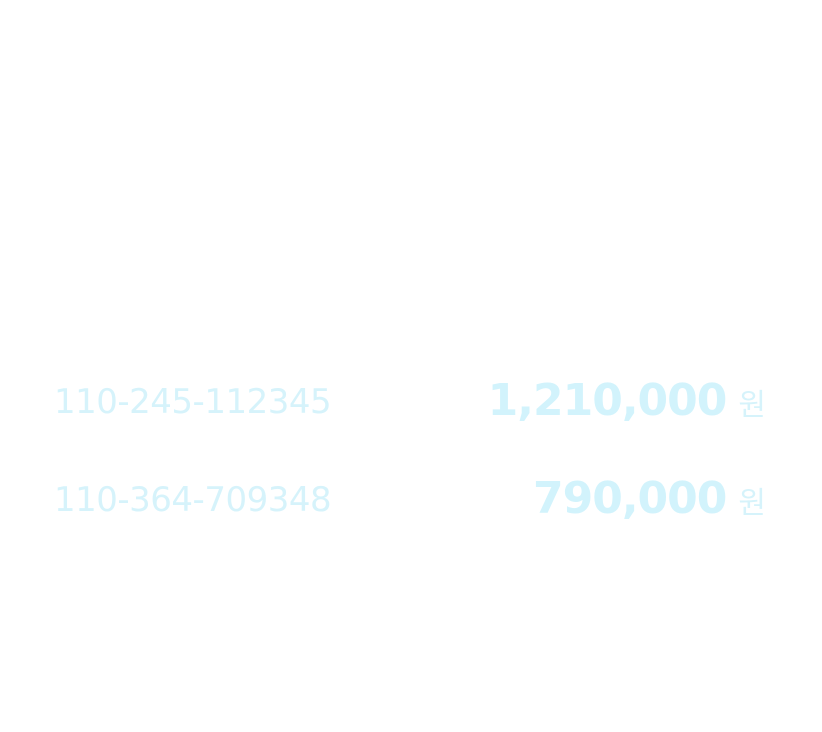  What do you see at coordinates (410, 499) in the screenshot?
I see `account-row: 110-364-709348 790,000 원` at bounding box center [410, 499].